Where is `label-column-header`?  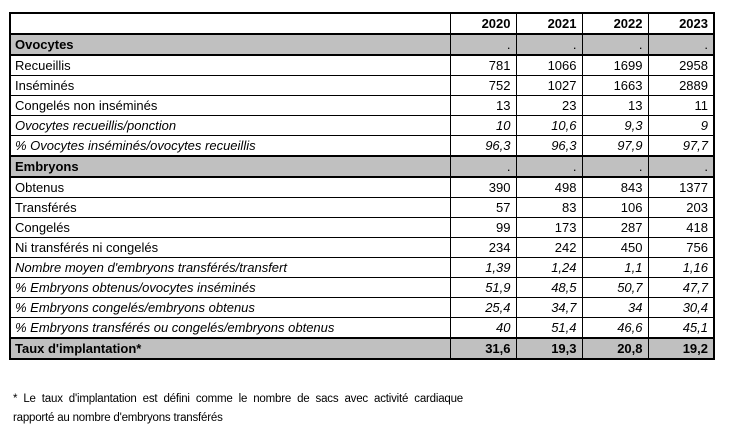
label-column-header is located at coordinates (230, 23).